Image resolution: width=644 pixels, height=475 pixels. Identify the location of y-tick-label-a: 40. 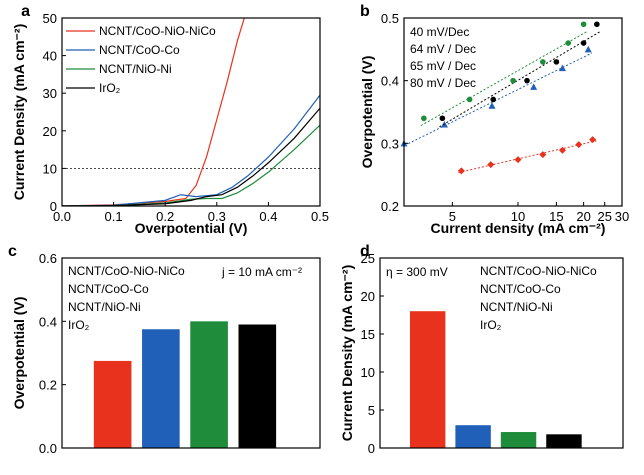
(50, 56).